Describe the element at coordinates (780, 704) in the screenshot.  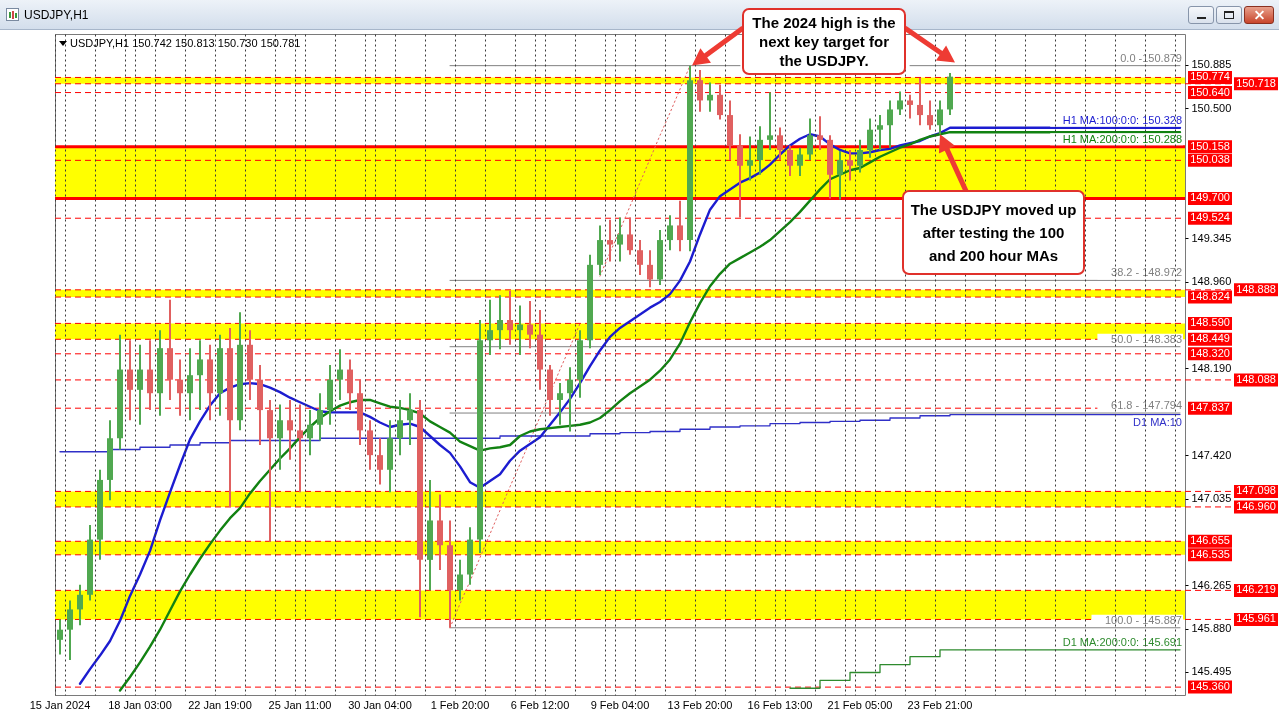
I see `x-tick-label: 16 Feb 13:00` at that location.